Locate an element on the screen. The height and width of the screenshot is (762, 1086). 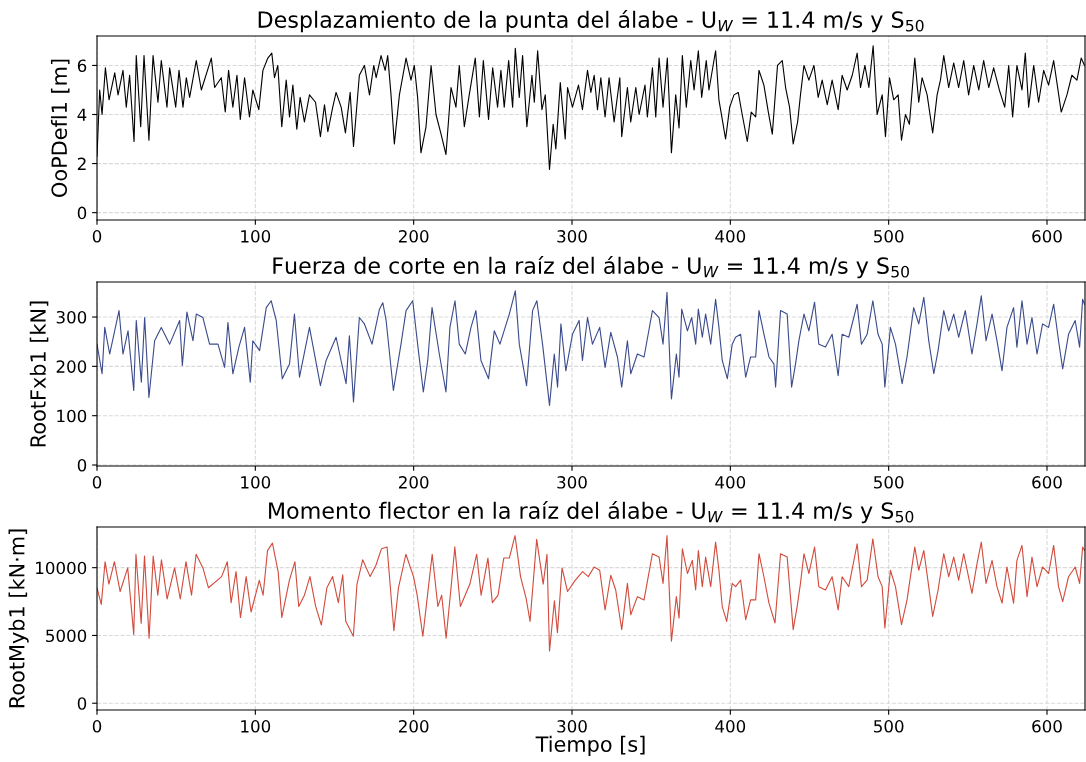
y-tick-label: 100 is located at coordinates (72, 416).